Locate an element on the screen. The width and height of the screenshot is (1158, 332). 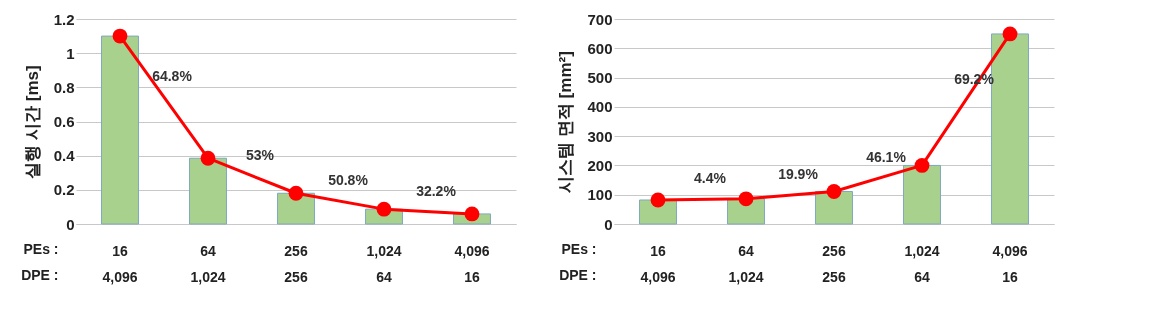
y-tick-label: 600 is located at coordinates (600, 48).